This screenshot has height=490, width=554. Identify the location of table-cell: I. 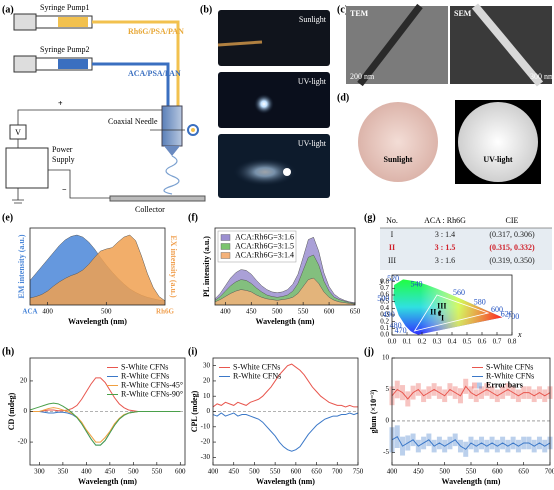
(392, 234).